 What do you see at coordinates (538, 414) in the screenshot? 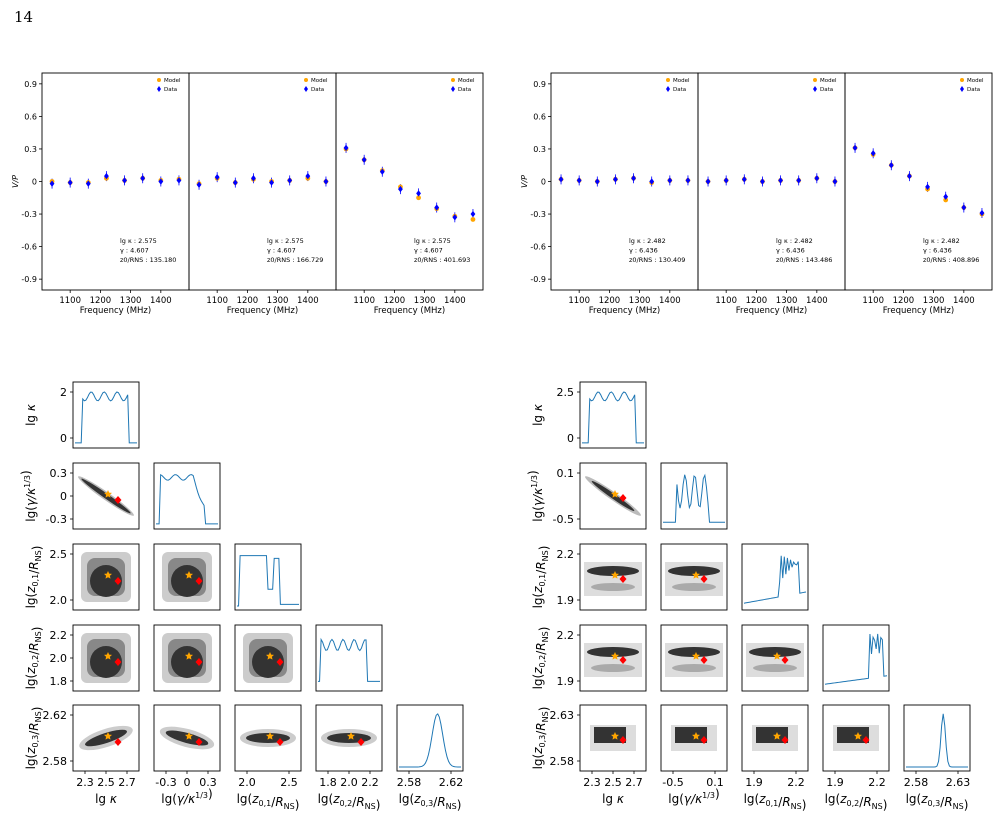
I see `row-axis-label: lg κ` at bounding box center [538, 414].